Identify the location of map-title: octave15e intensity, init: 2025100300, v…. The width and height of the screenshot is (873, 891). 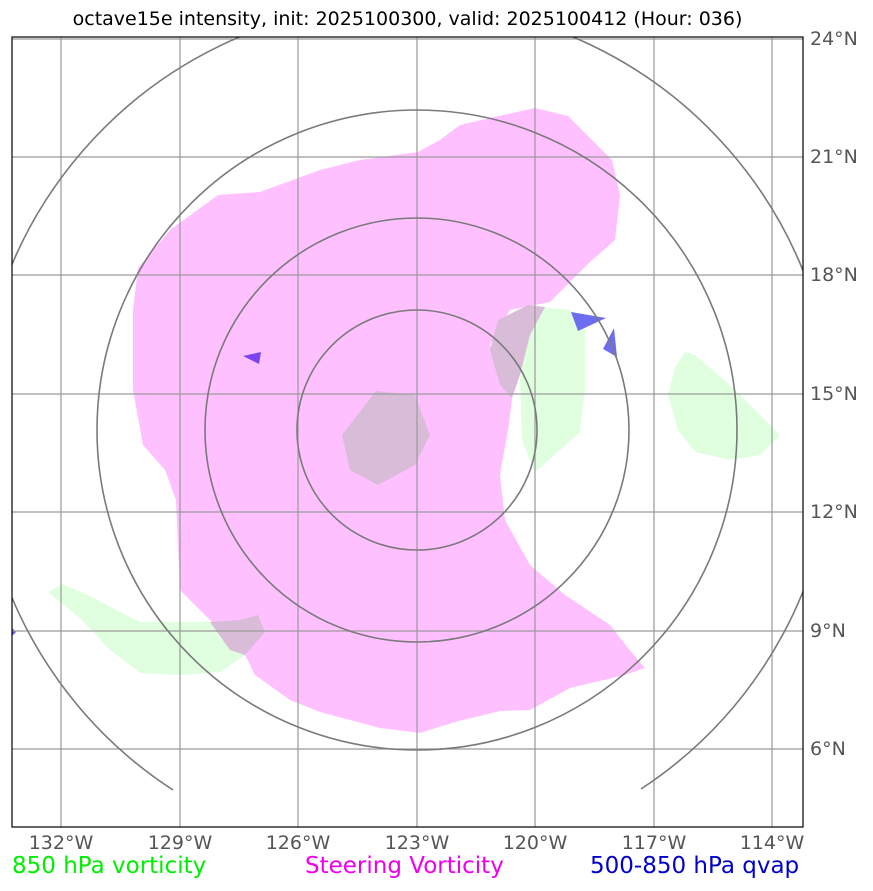
(407, 19).